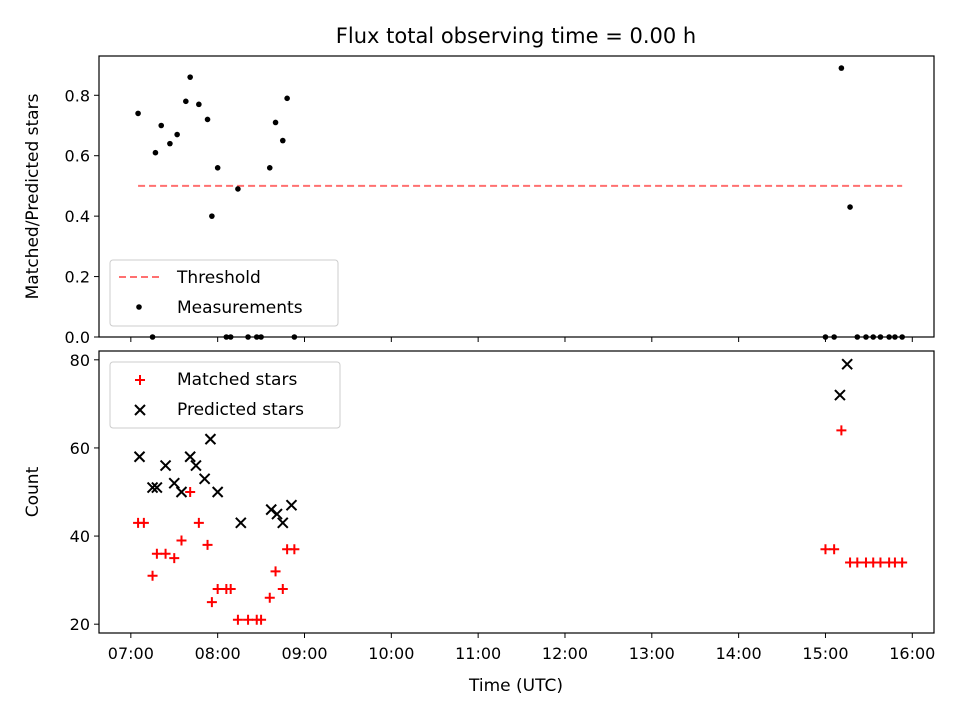 The image size is (960, 720). Describe the element at coordinates (33, 196) in the screenshot. I see `y-axis-label: Matched/Predicted stars` at that location.